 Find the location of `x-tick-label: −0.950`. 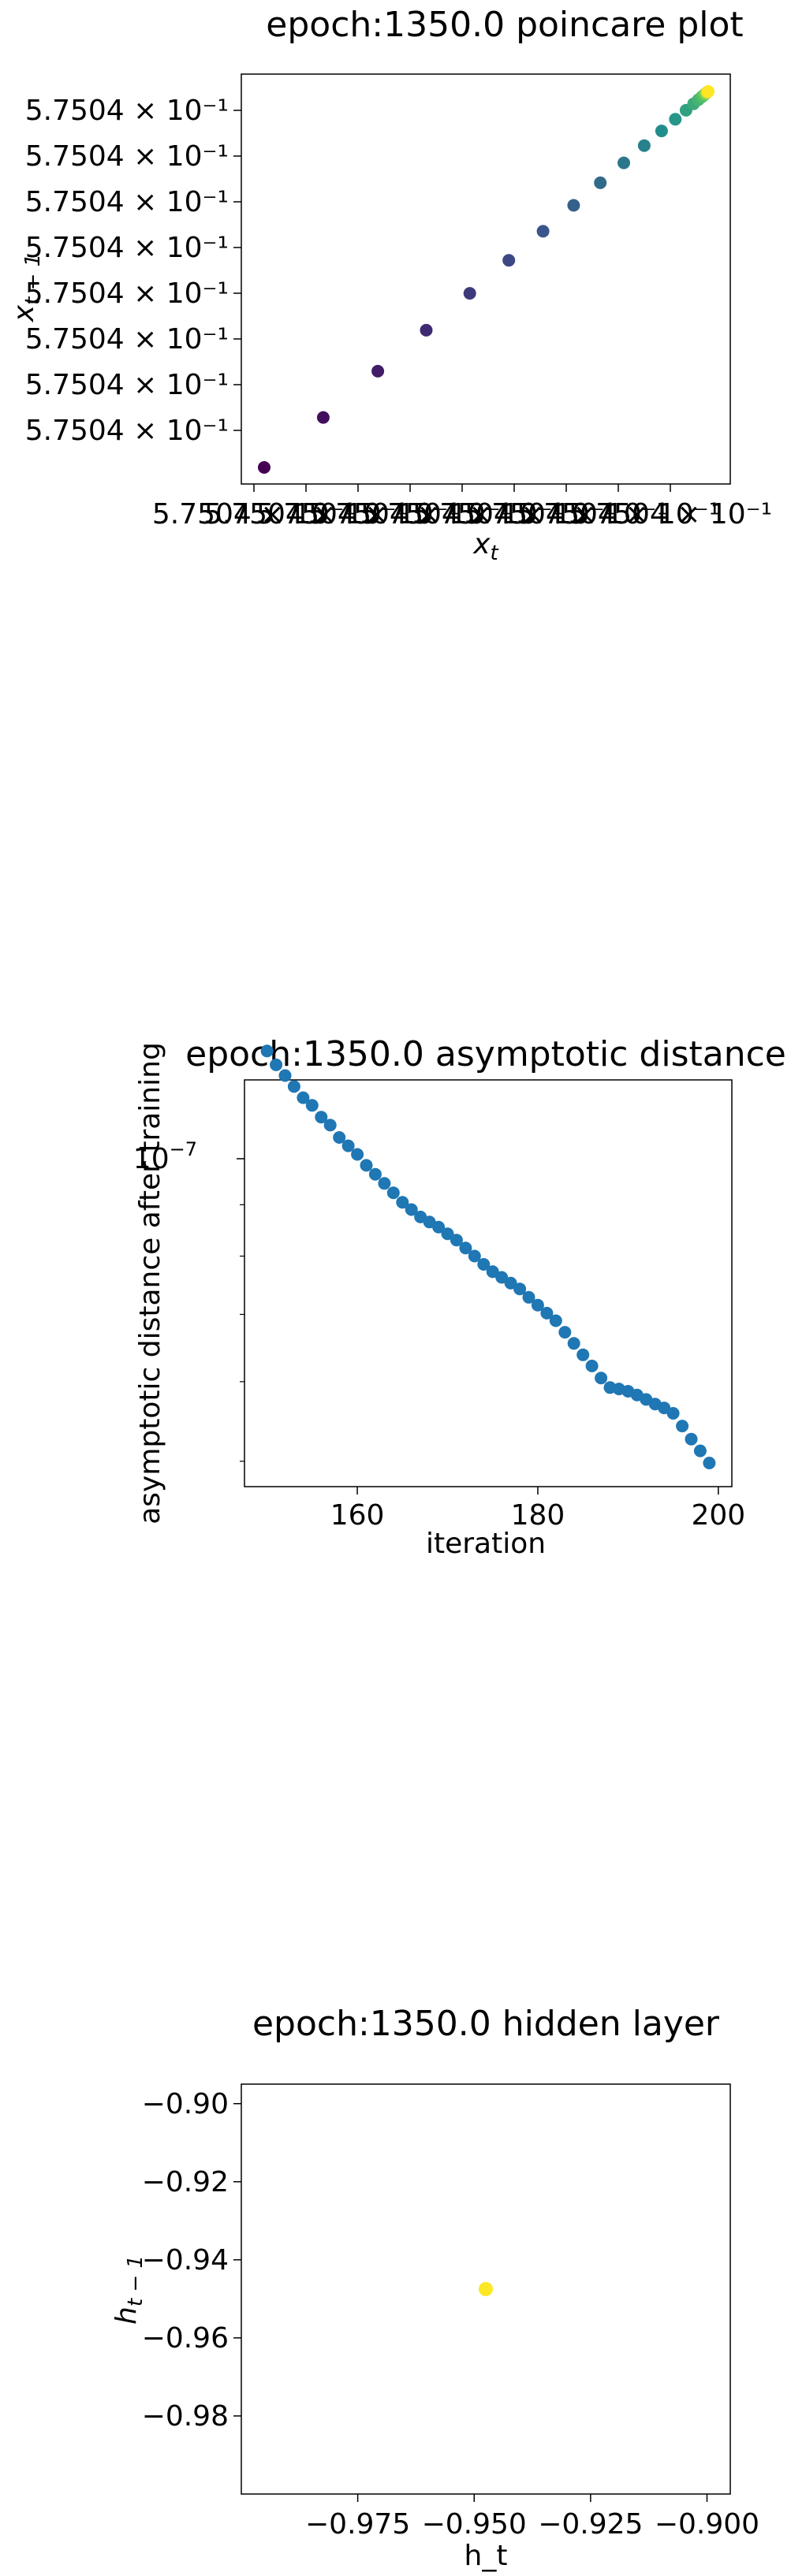

x-tick-label: −0.950 is located at coordinates (474, 2524).